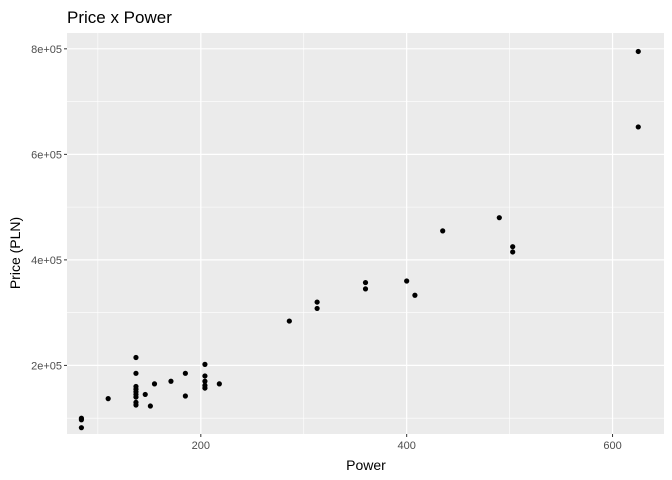 The width and height of the screenshot is (672, 480). What do you see at coordinates (119, 17) in the screenshot?
I see `chart-title: Price x Power` at bounding box center [119, 17].